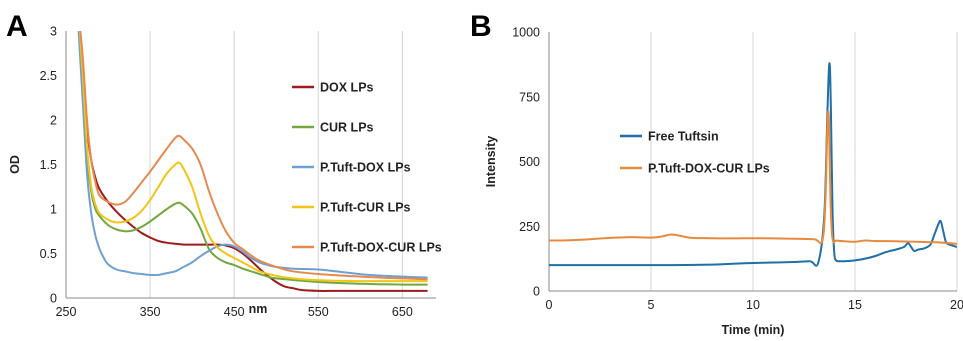 Image resolution: width=963 pixels, height=341 pixels. What do you see at coordinates (526, 33) in the screenshot?
I see `y-tick-label: 1000` at bounding box center [526, 33].